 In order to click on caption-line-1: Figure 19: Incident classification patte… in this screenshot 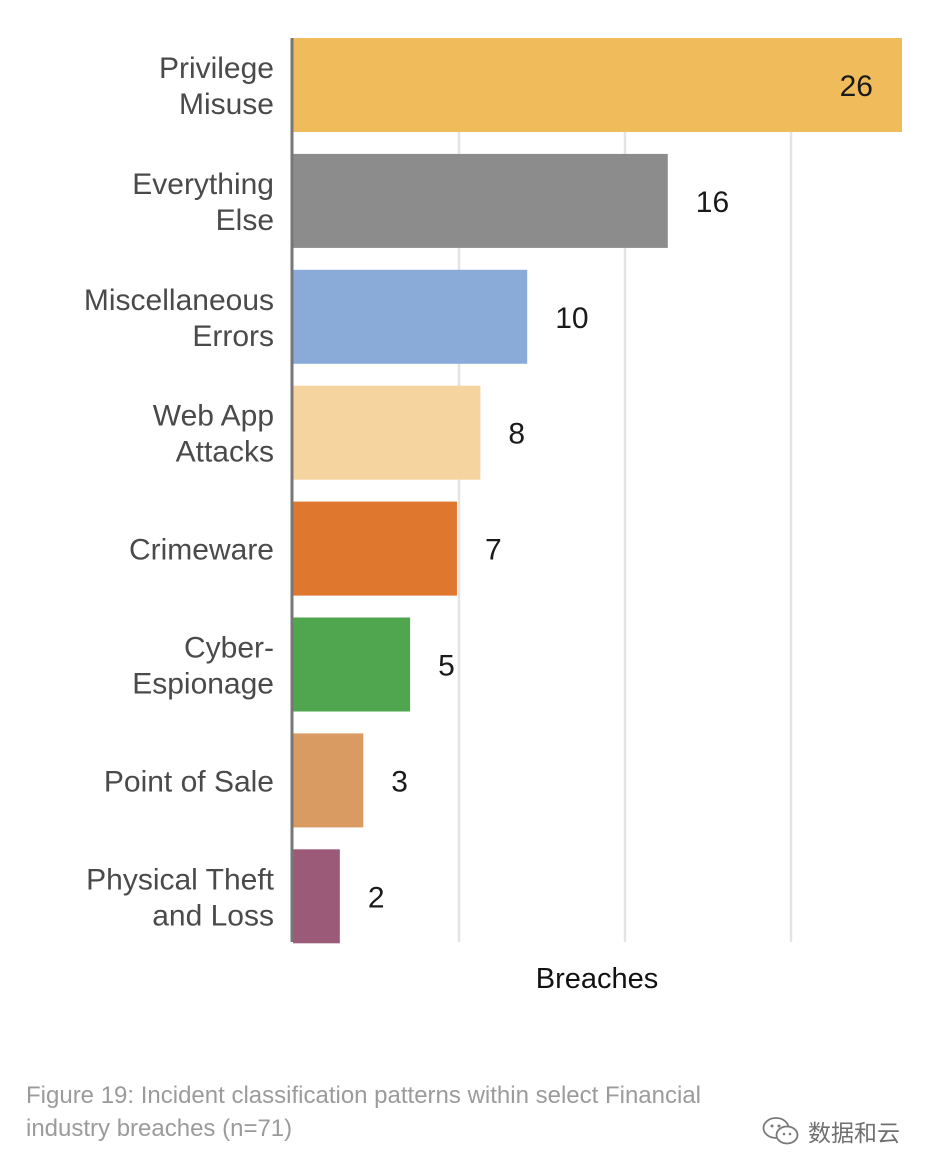, I will do `click(363, 1095)`.